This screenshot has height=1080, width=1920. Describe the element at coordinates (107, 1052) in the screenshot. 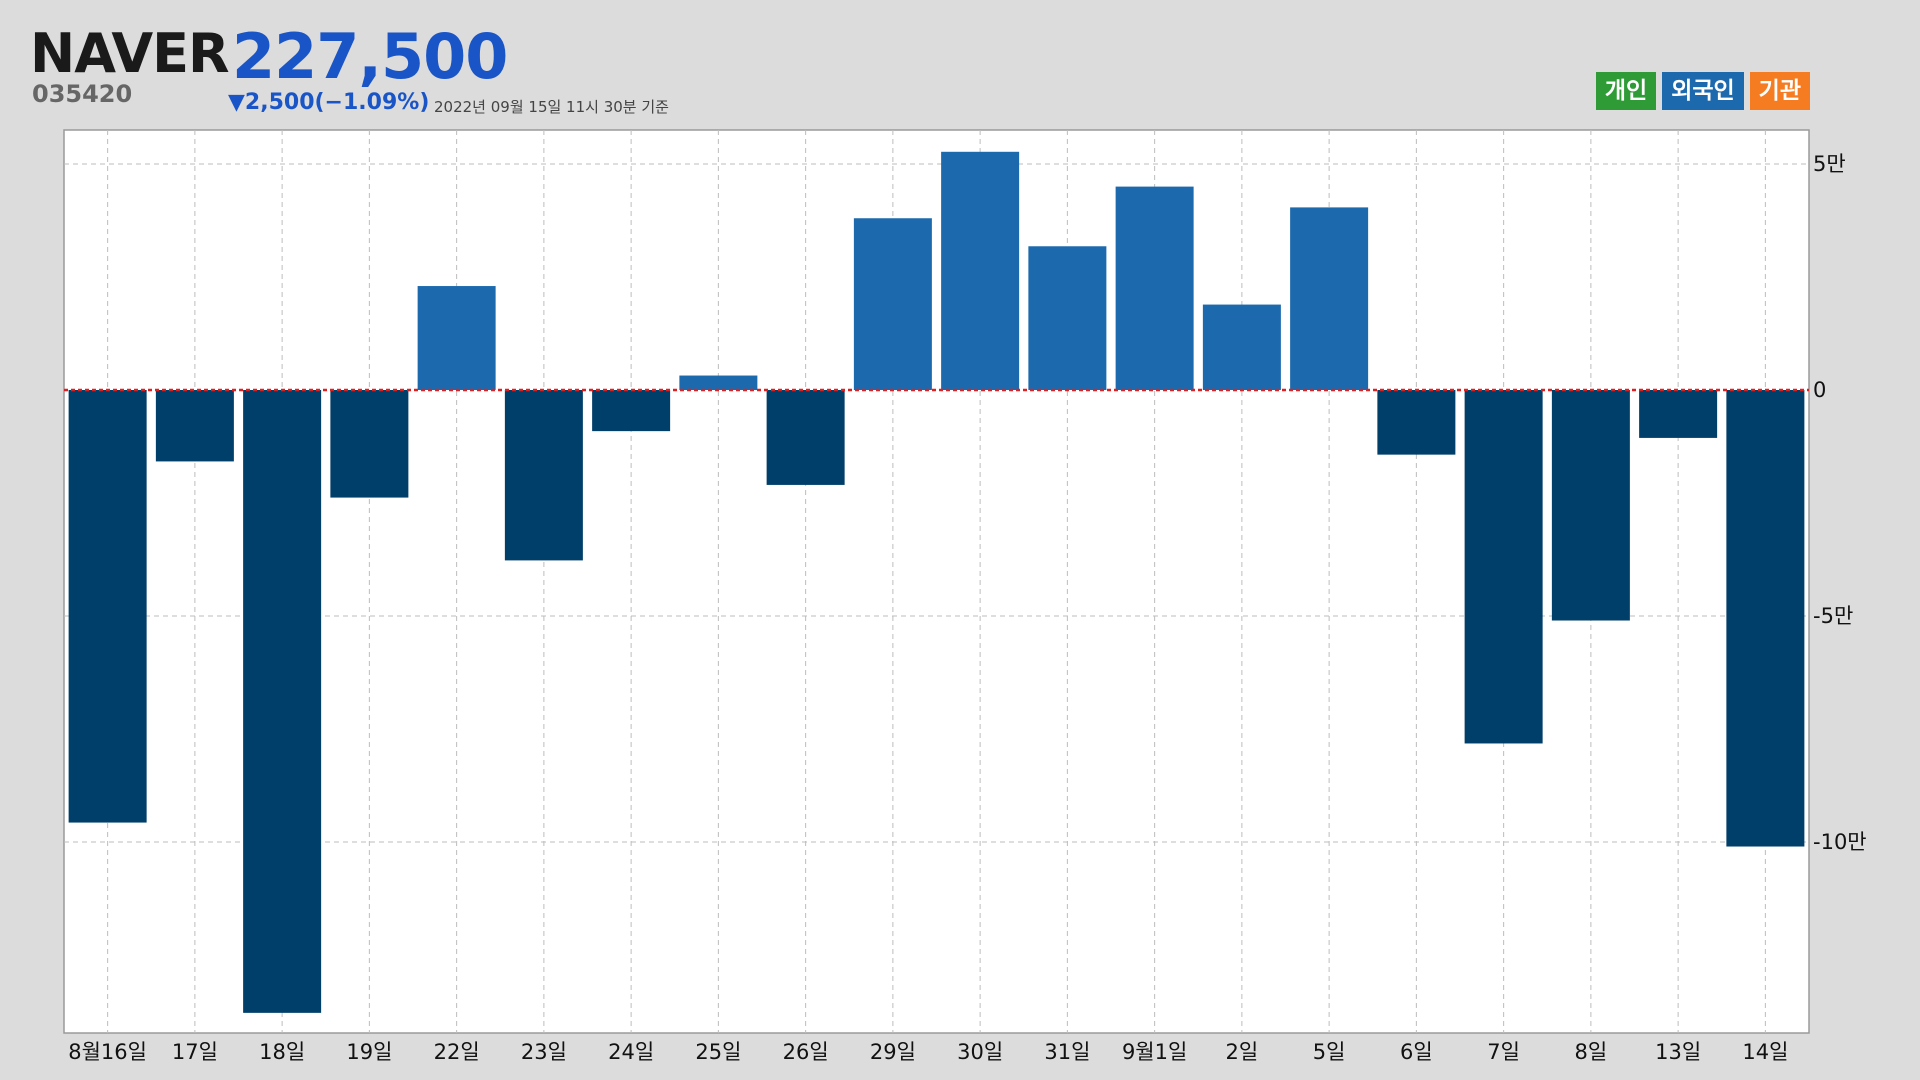

I see `x-tick-label: 8월16일` at that location.